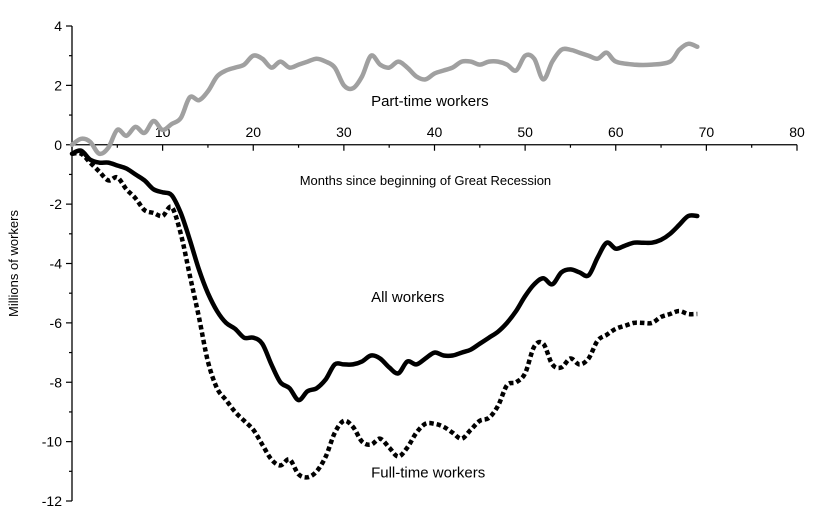 The width and height of the screenshot is (816, 528). Describe the element at coordinates (52, 442) in the screenshot. I see `y-tick-label: -10` at that location.